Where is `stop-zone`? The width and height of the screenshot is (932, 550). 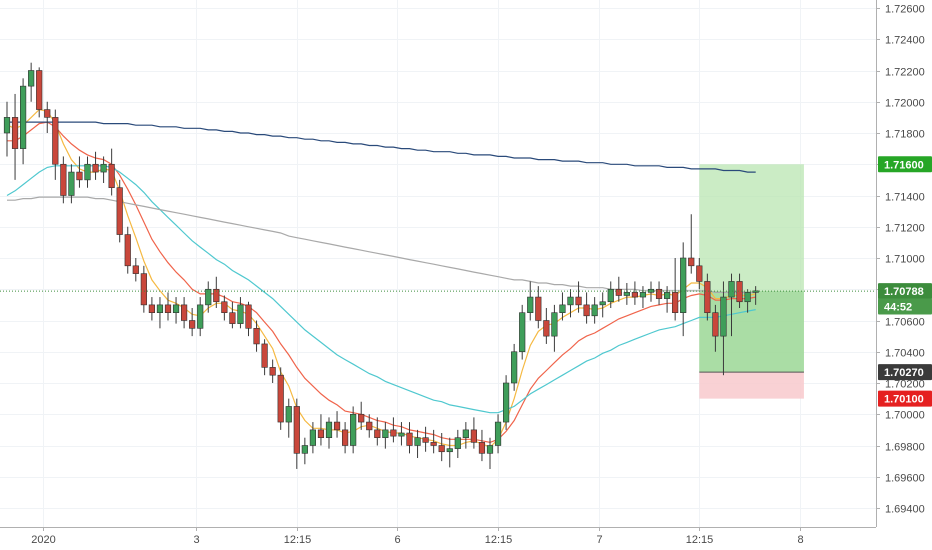
stop-zone is located at coordinates (751, 385).